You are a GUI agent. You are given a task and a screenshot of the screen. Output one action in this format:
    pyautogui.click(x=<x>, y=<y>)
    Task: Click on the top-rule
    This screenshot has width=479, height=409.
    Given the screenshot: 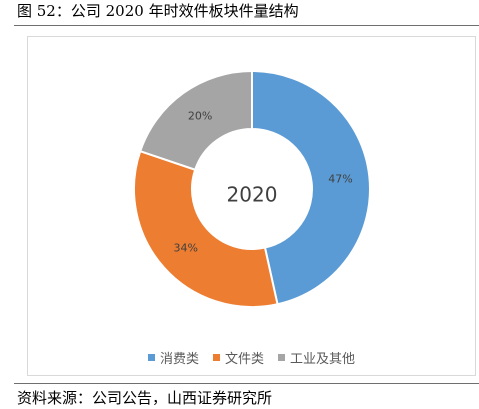 What is the action you would take?
    pyautogui.click(x=246, y=25)
    